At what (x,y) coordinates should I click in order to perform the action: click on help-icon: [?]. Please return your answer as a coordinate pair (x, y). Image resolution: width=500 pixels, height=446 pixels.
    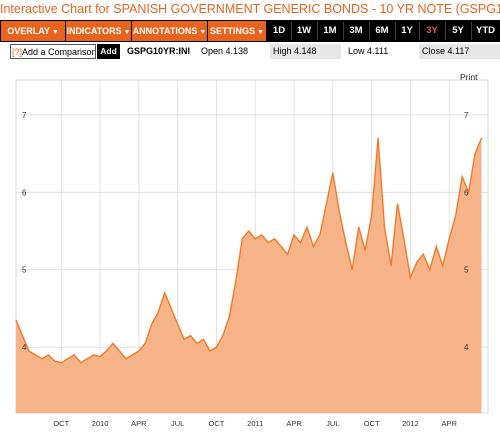
    Looking at the image, I should click on (17, 52).